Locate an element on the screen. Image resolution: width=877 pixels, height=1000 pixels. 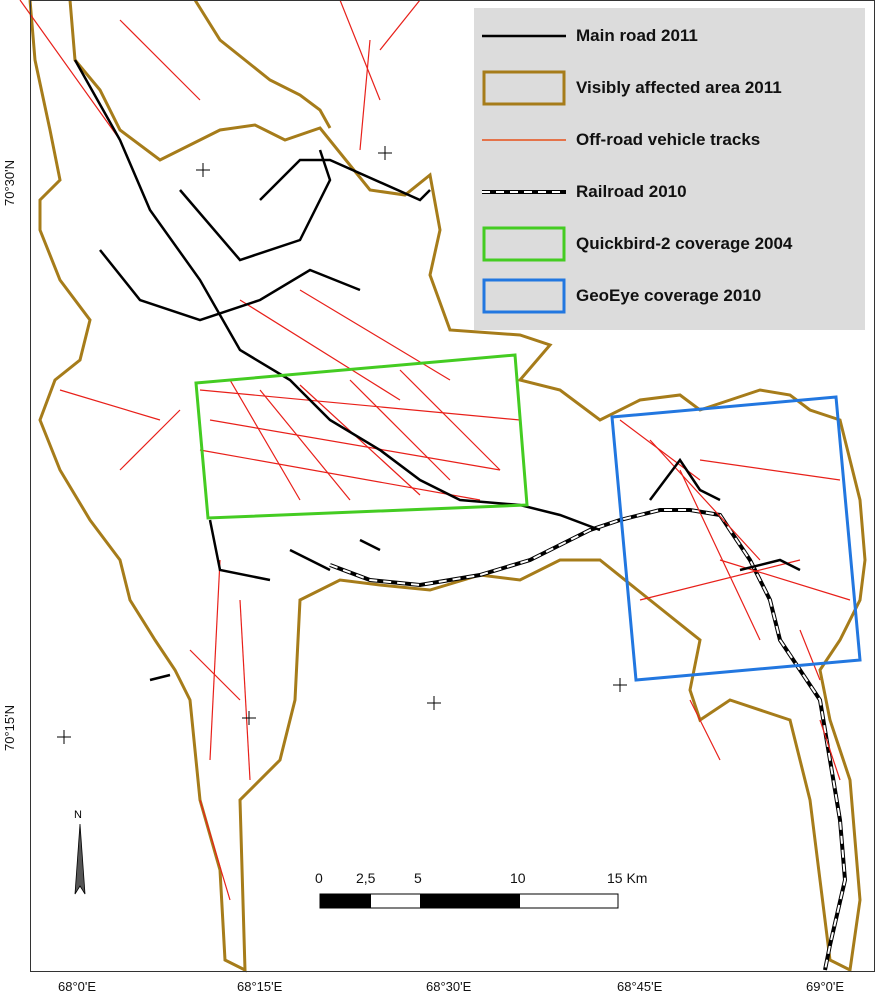
quickbird-symbol is located at coordinates (524, 244).